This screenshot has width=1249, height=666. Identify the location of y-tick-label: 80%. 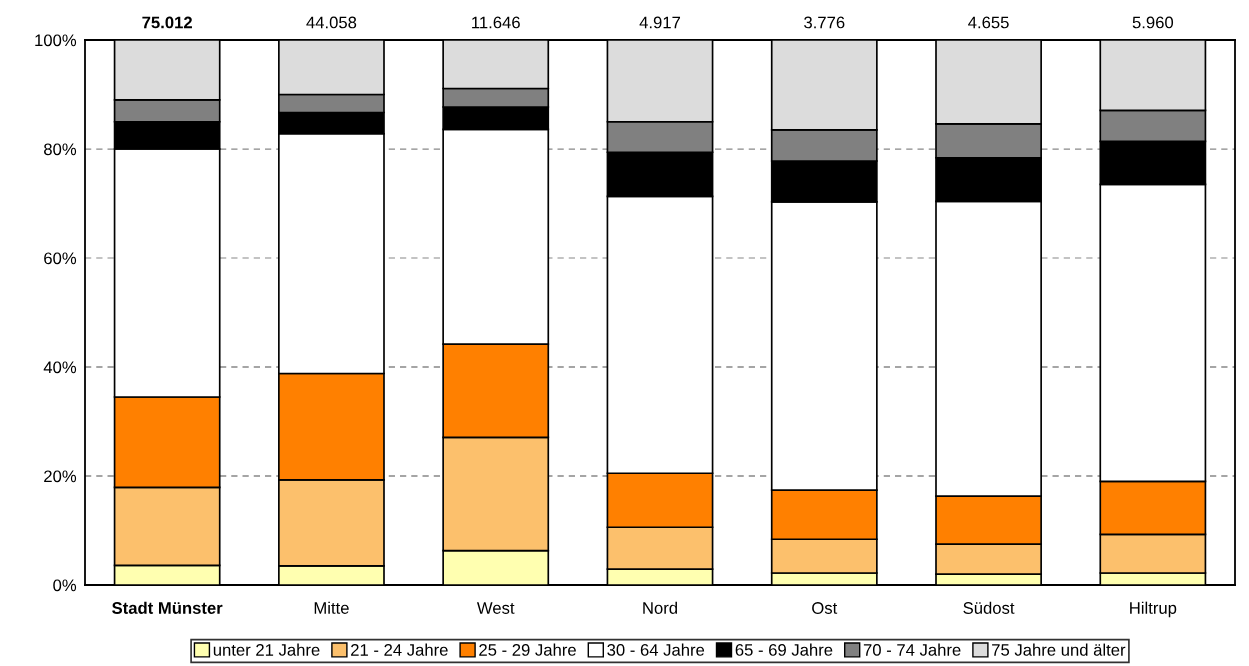
(60, 149).